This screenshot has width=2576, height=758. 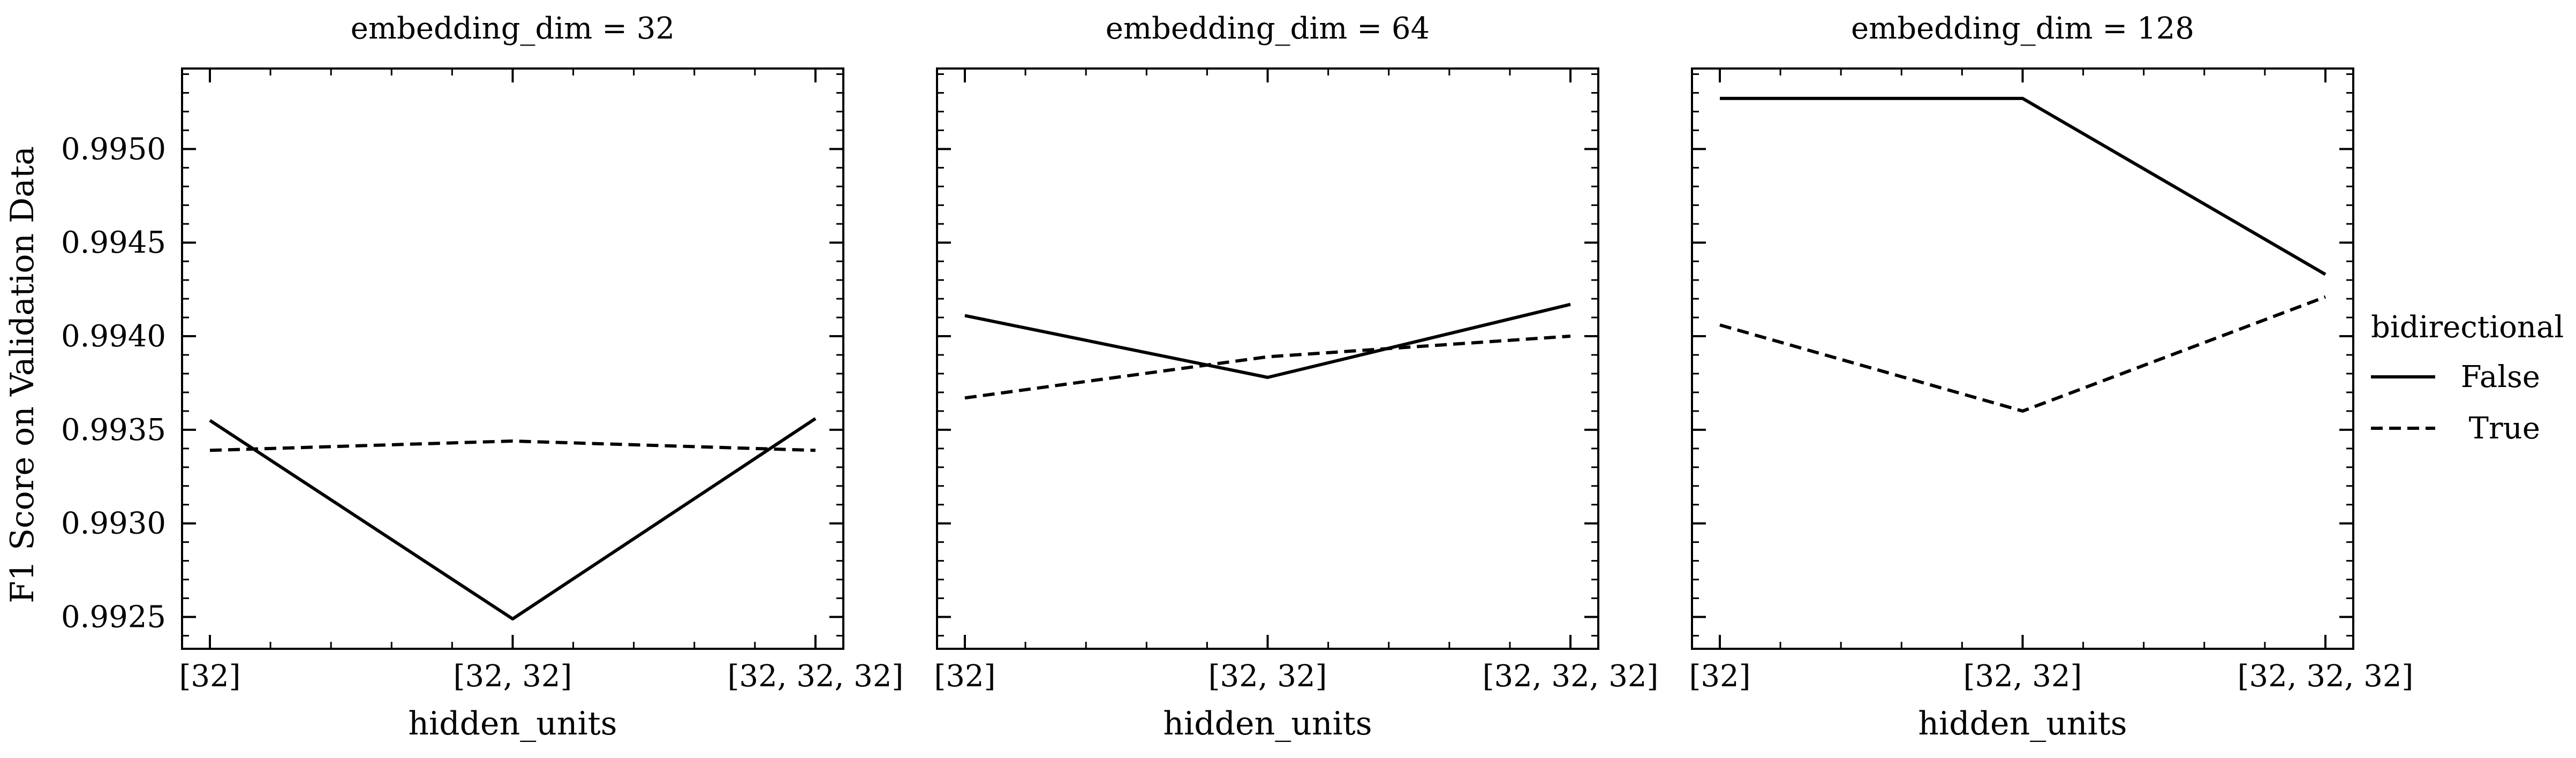 I want to click on y-tick-label: 0.9930, so click(x=113, y=523).